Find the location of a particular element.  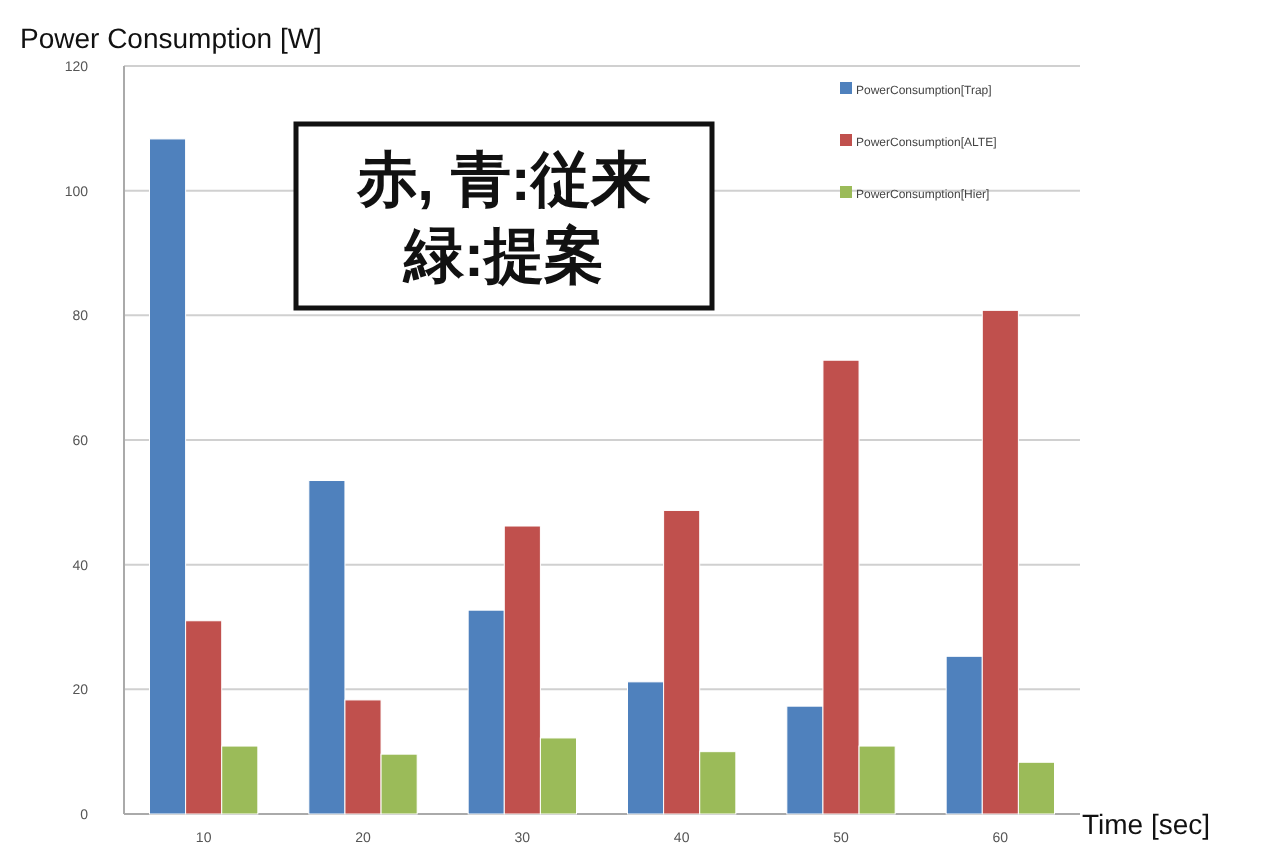

annotation: 緑:提案 is located at coordinates (503, 256).